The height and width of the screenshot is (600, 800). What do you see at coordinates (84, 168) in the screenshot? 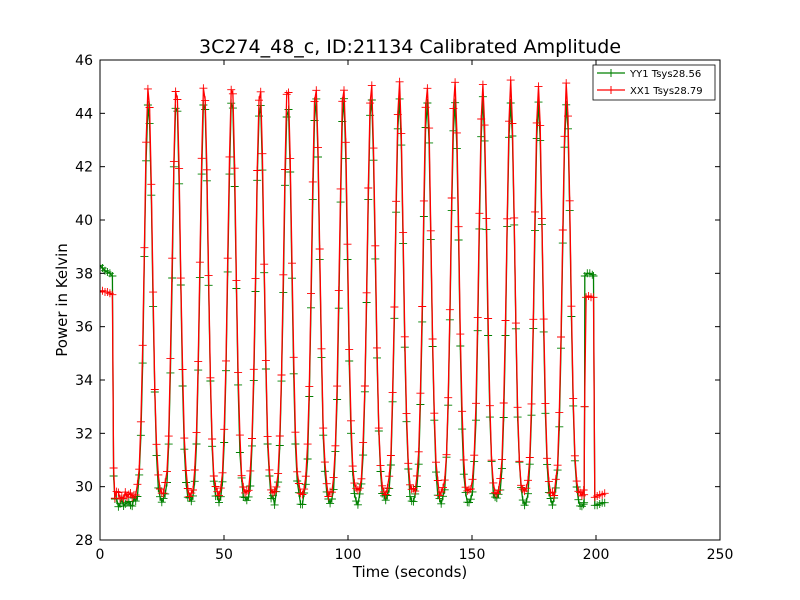
I see `y-tick-label: 42` at bounding box center [84, 168].